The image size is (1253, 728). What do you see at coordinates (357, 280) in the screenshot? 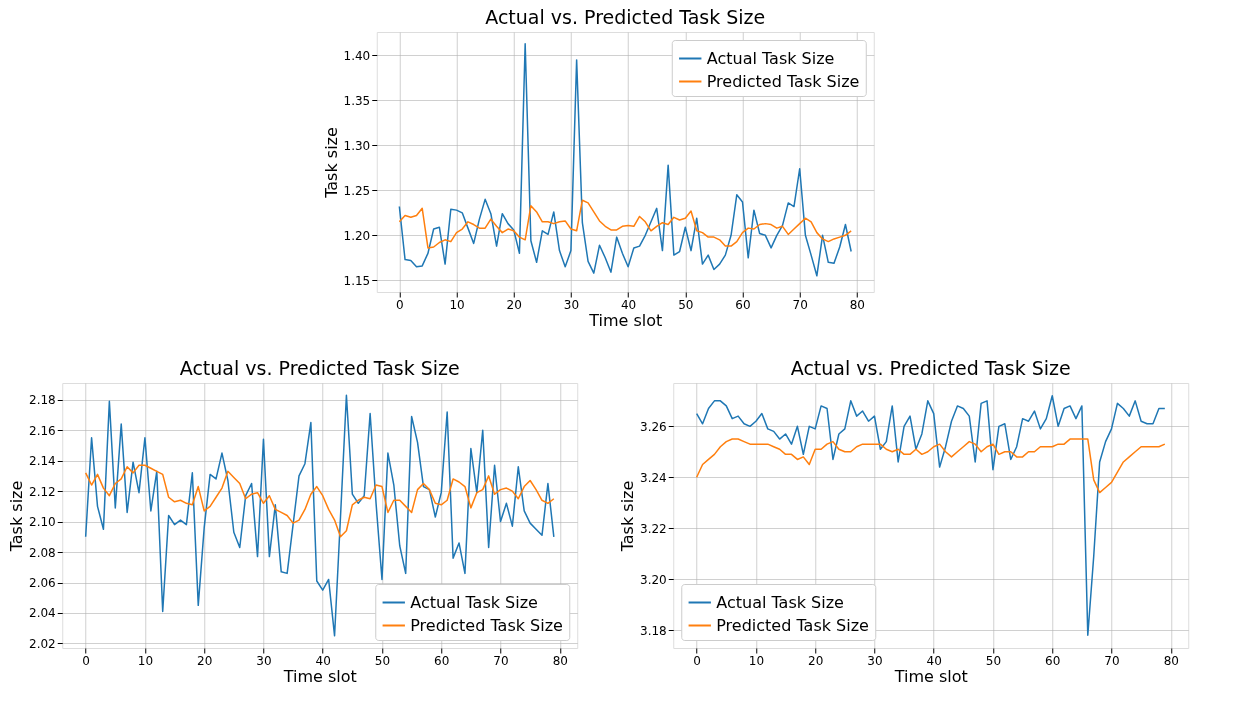
I see `y-tick-label: 1.15` at bounding box center [357, 280].